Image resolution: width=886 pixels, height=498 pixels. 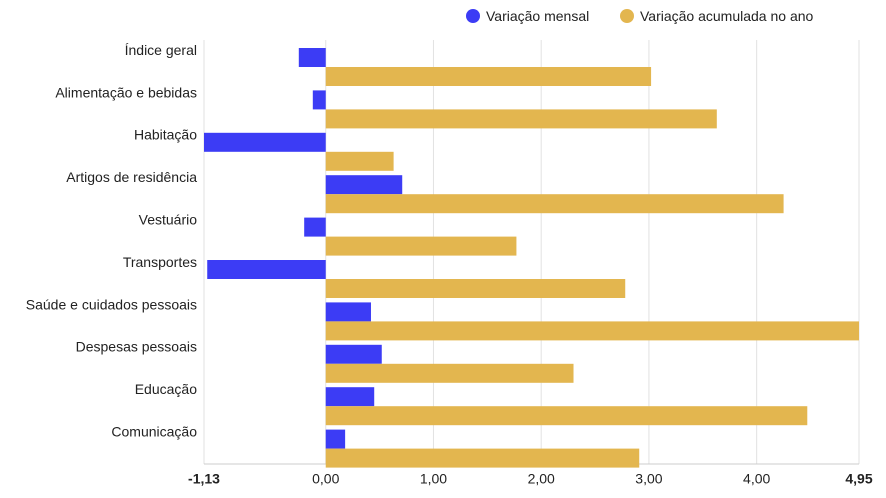 What do you see at coordinates (648, 479) in the screenshot?
I see `x-tick-label-4: 3,00` at bounding box center [648, 479].